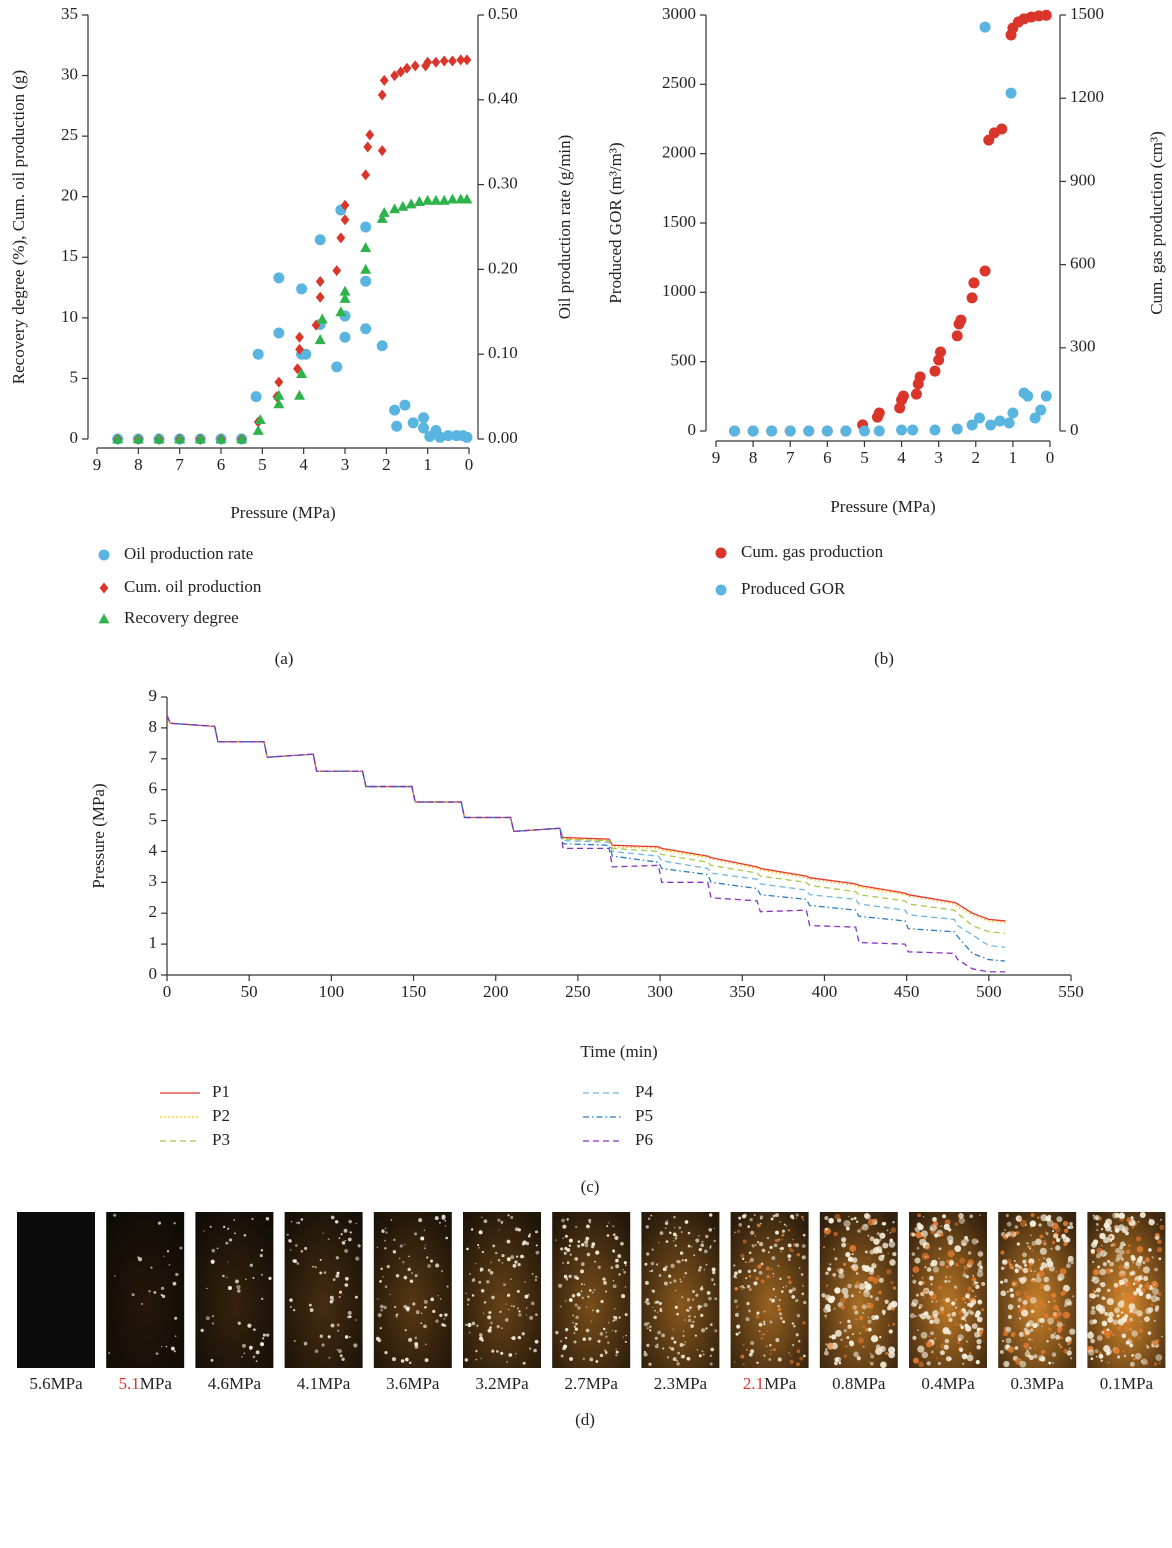  What do you see at coordinates (69, 195) in the screenshot?
I see `y-tick-label: 20` at bounding box center [69, 195].